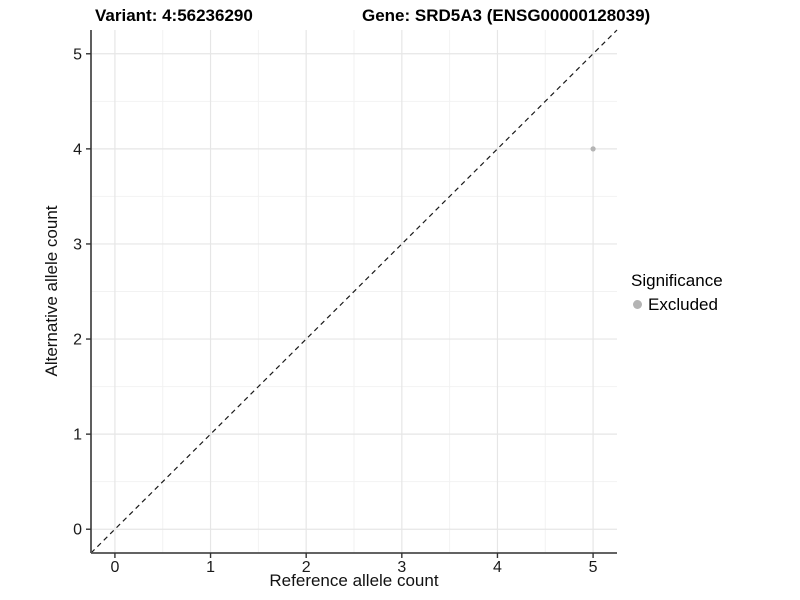 This screenshot has height=600, width=800. Describe the element at coordinates (51, 291) in the screenshot. I see `y-axis-label: Alternative allele count` at that location.